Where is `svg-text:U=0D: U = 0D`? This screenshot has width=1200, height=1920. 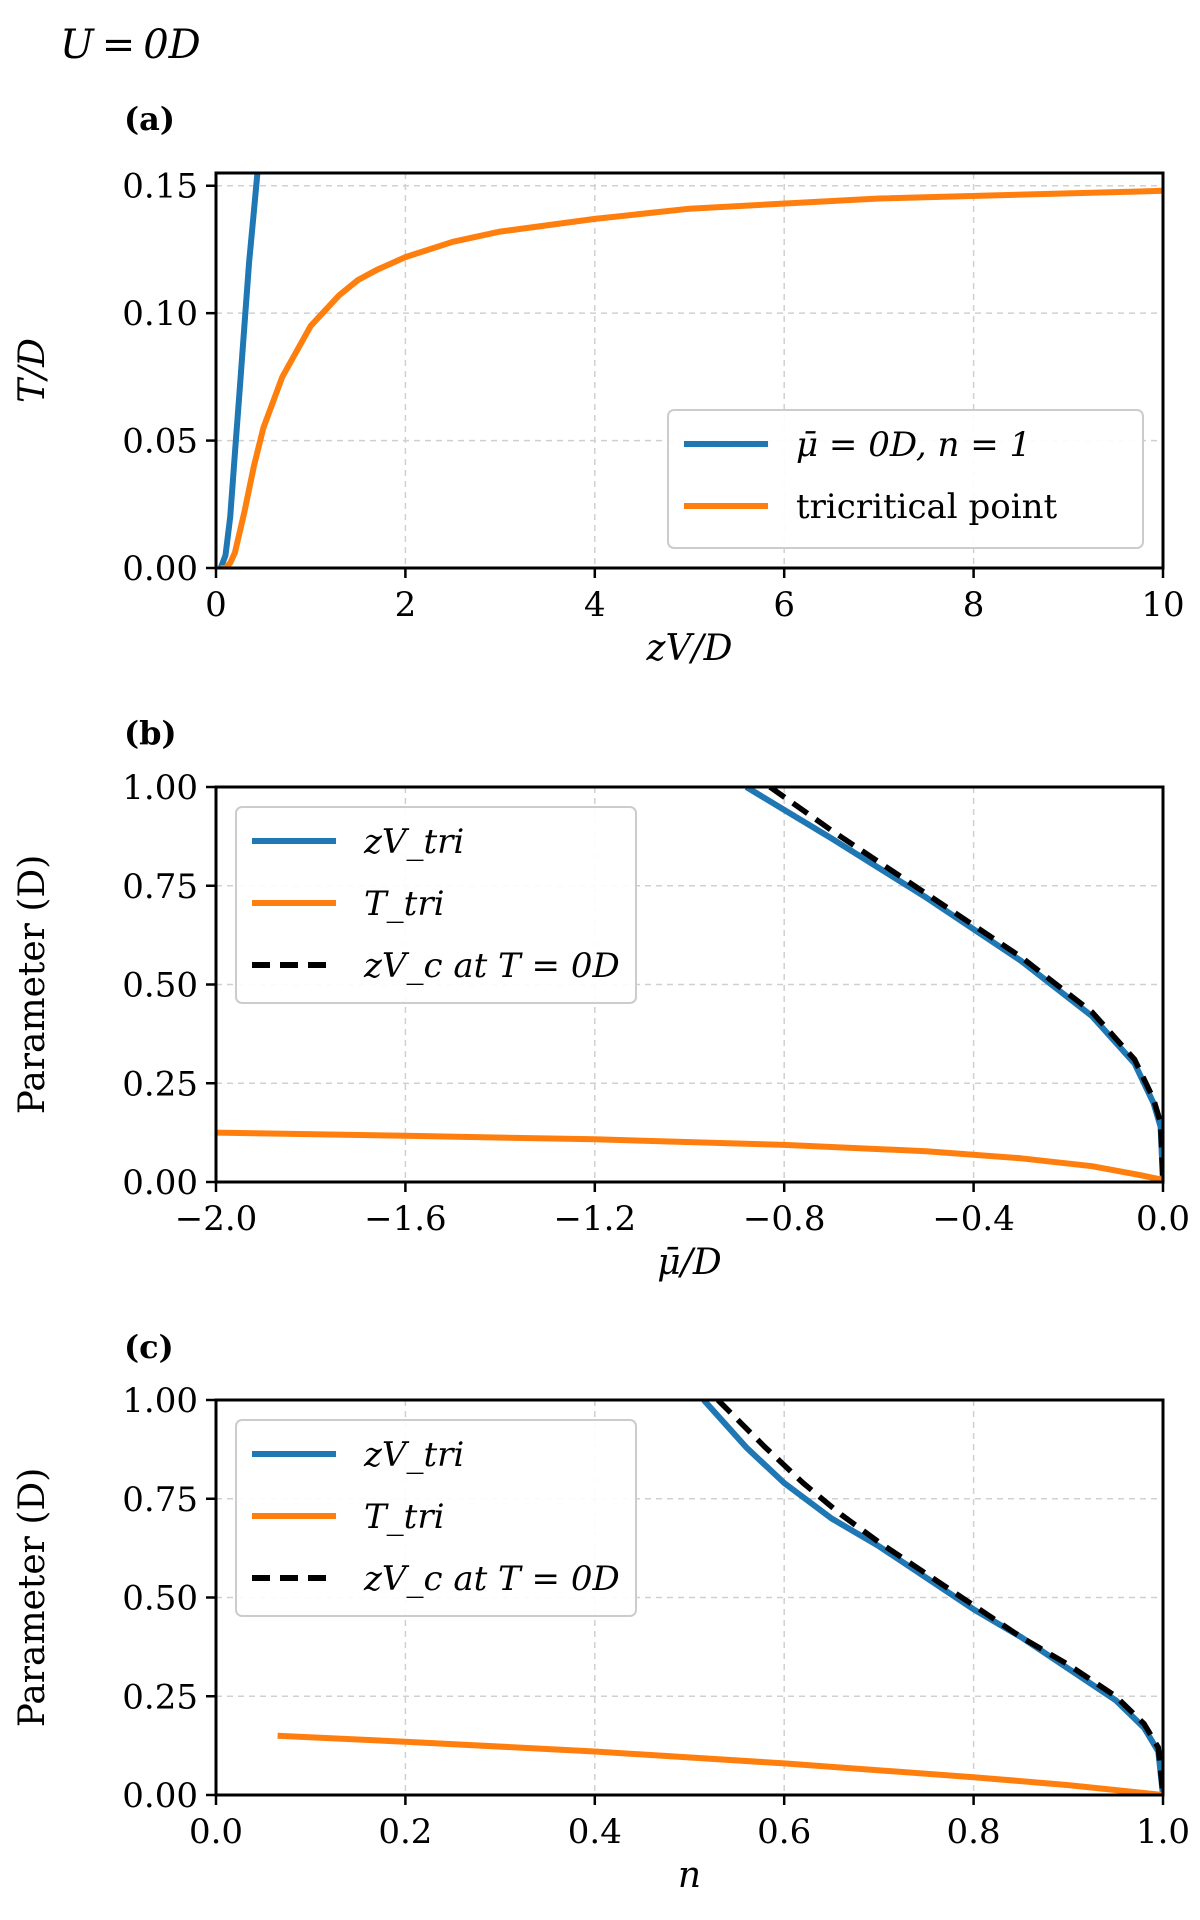 svg-text:U=0D: U = 0D is located at coordinates (130, 45).